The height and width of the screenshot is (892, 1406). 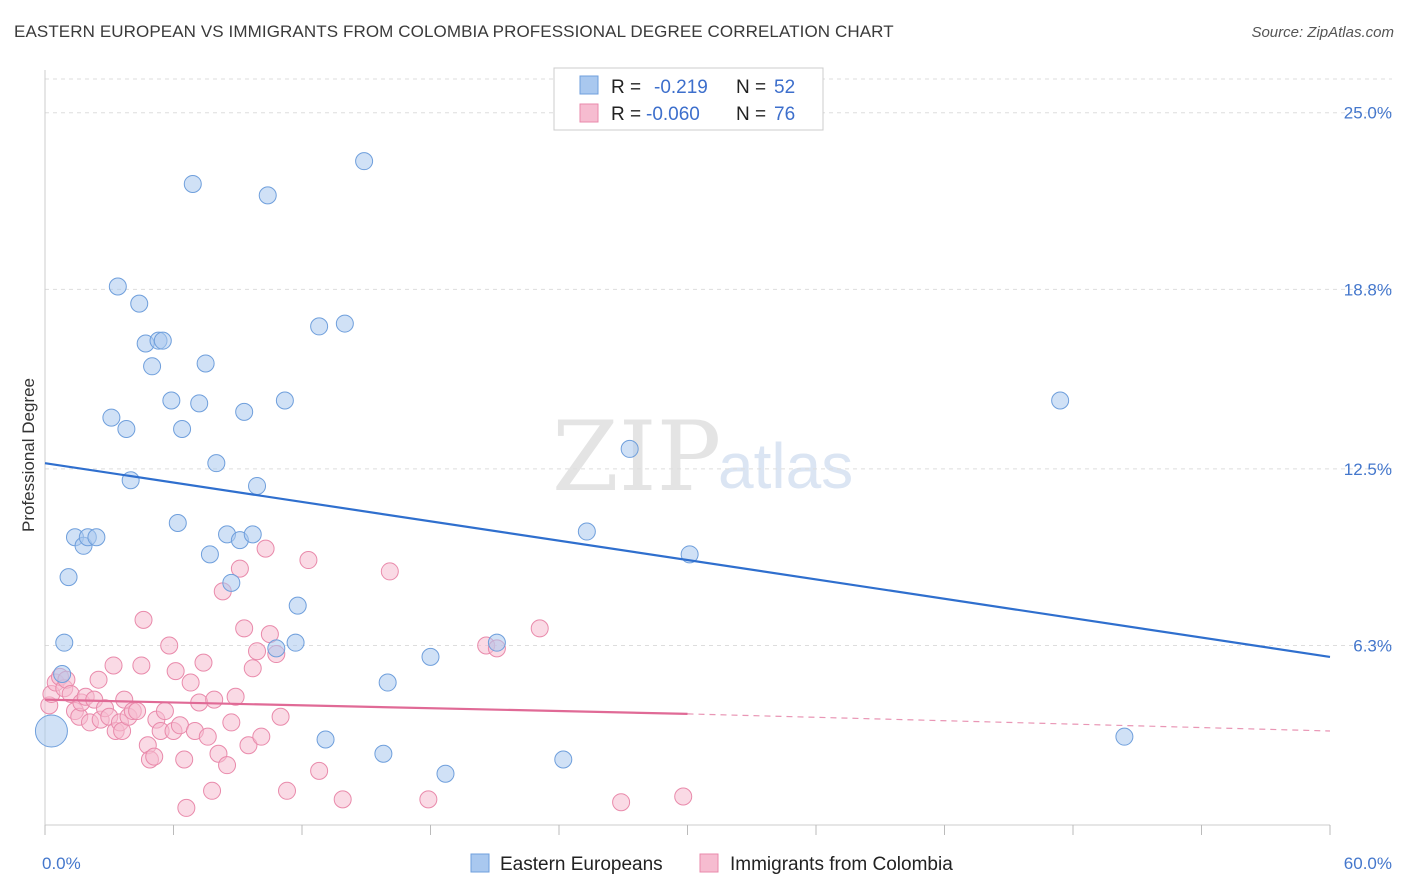 What do you see at coordinates (681, 87) in the screenshot?
I see `legend-r-value-blue: -0.219` at bounding box center [681, 87].